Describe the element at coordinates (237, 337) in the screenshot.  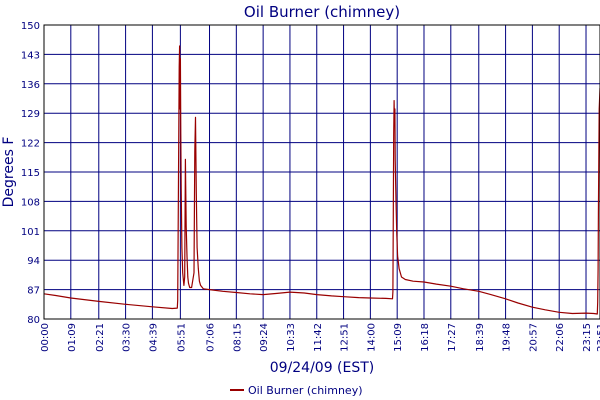
I see `x-tick-label: 08:15` at that location.